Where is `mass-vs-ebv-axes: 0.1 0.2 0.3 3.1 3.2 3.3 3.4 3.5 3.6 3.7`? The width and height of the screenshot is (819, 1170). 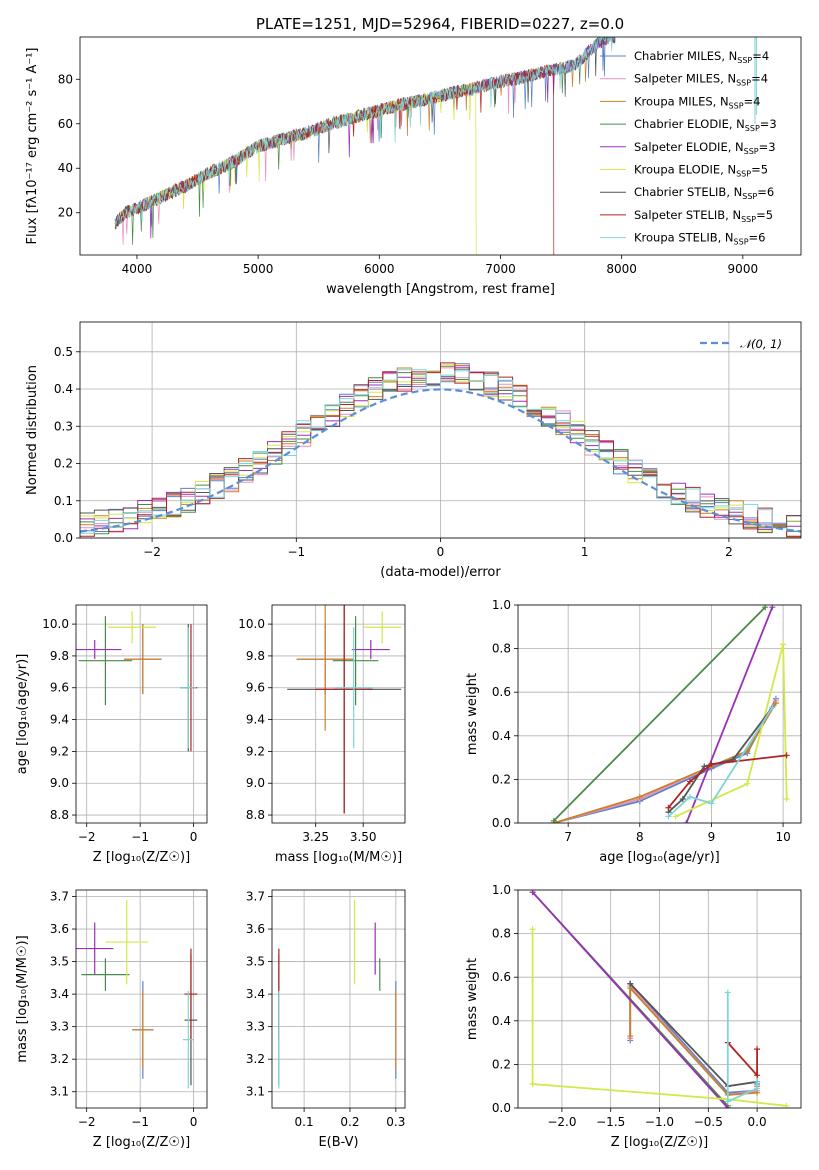
mass-vs-ebv-axes: 0.1 0.2 0.3 3.1 3.2 3.3 3.4 3.5 3.6 3.7 is located at coordinates (325, 1009).